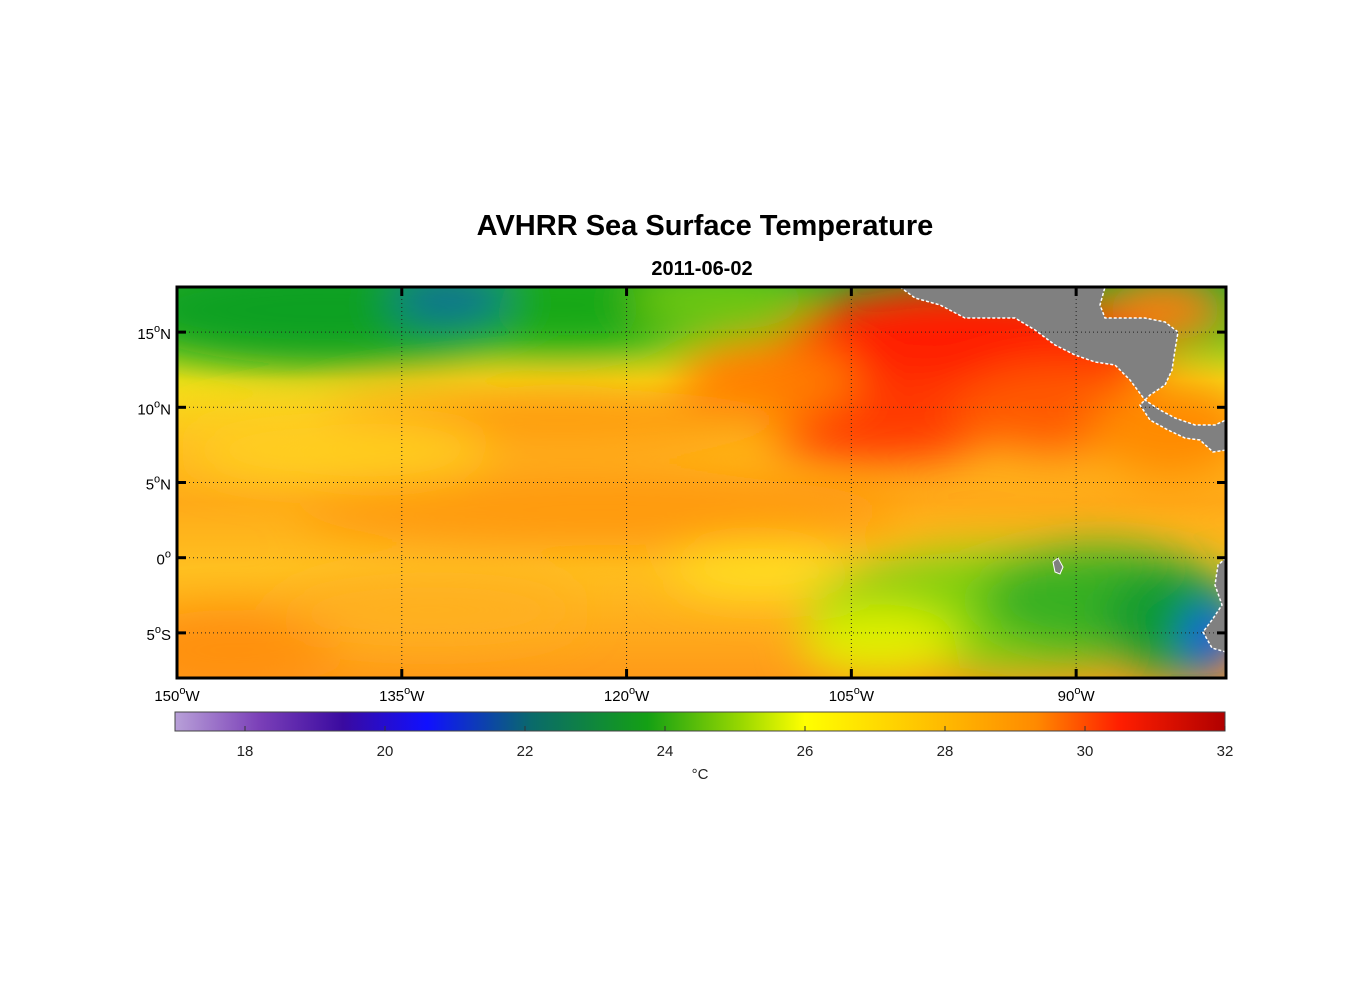 The image size is (1356, 1000). I want to click on colorbar-tick-label: 32, so click(1225, 751).